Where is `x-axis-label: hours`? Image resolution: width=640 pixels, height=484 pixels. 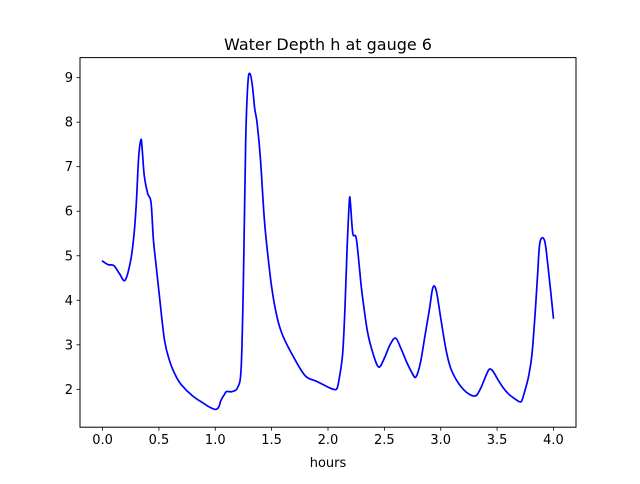 x-axis-label: hours is located at coordinates (328, 463).